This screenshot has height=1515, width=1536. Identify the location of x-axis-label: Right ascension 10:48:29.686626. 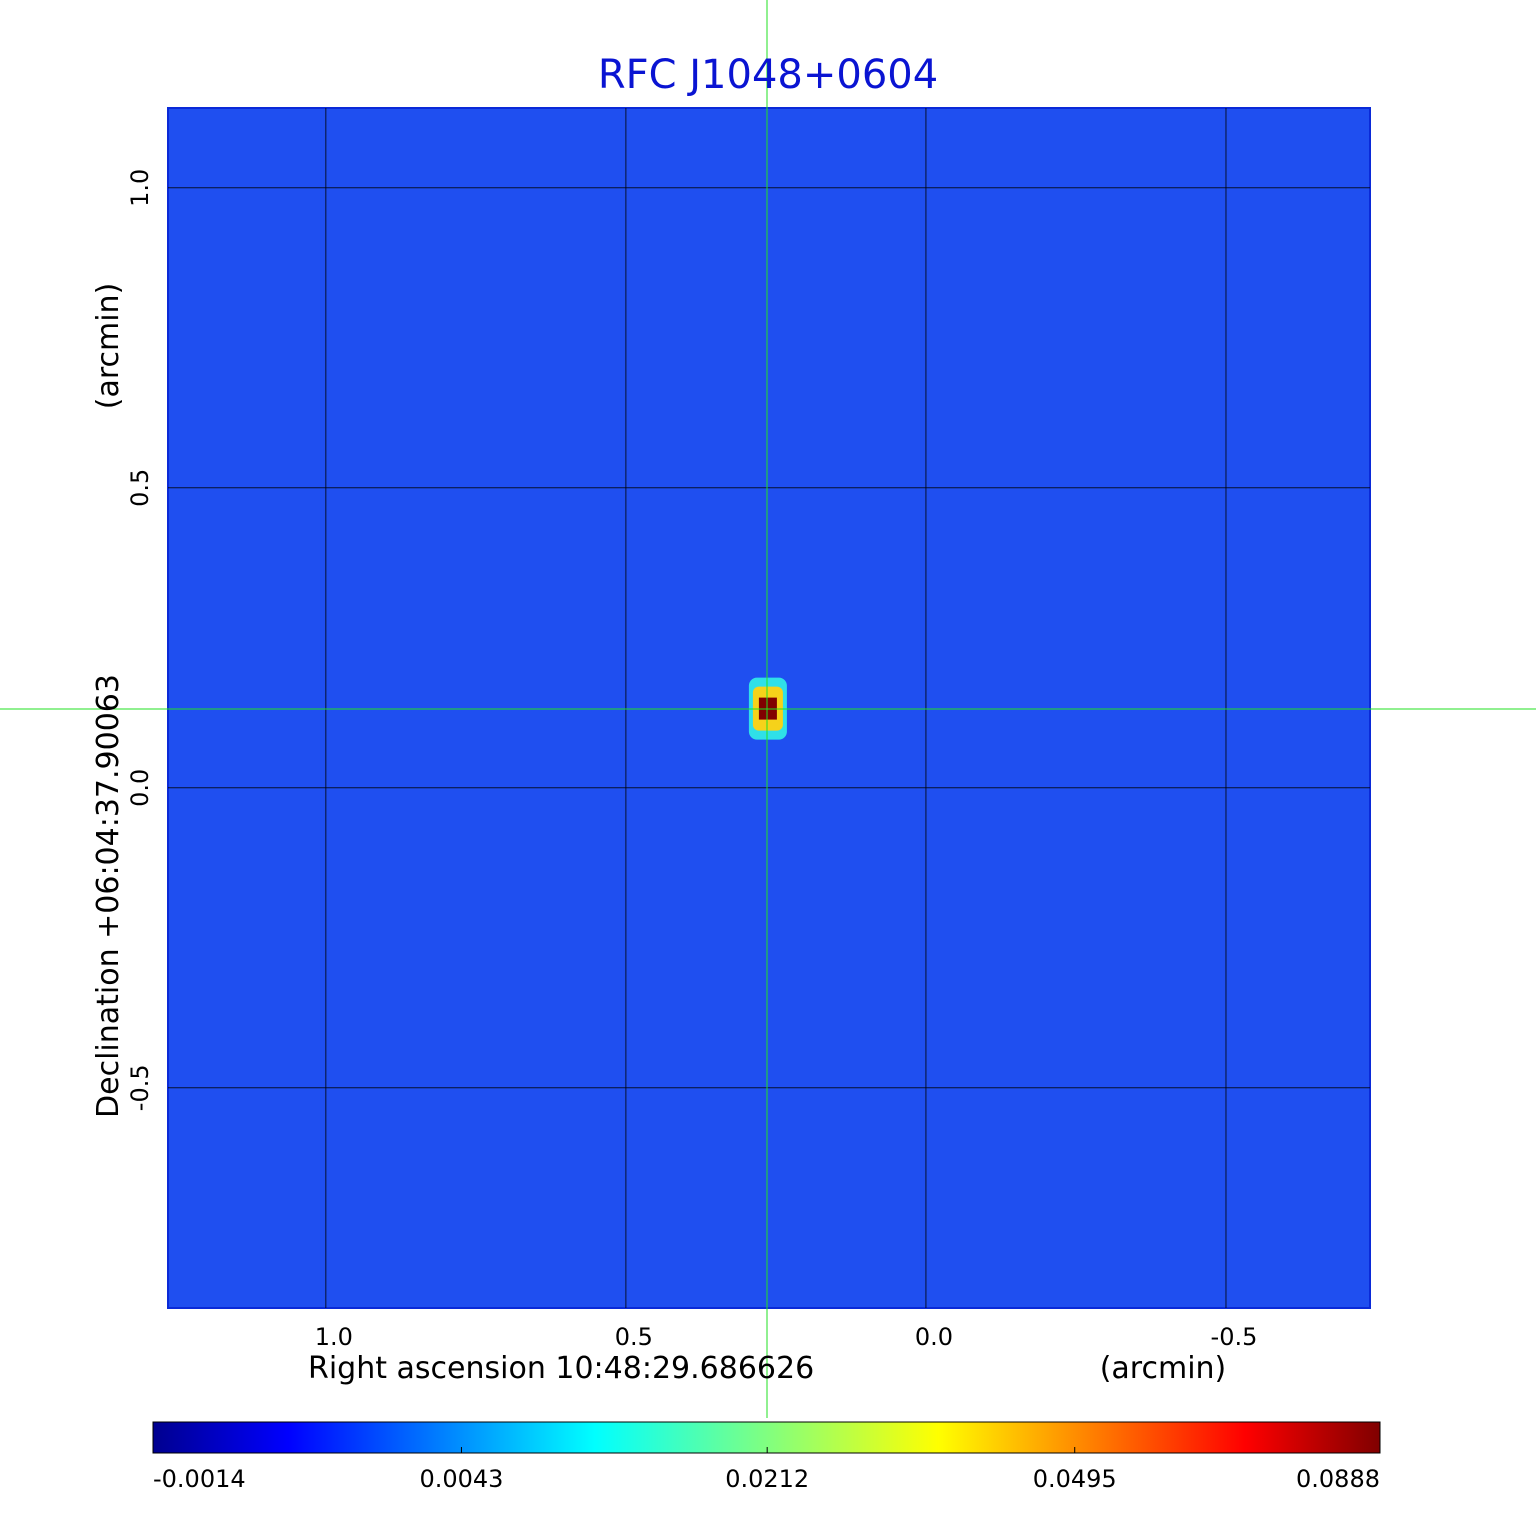
(561, 1368).